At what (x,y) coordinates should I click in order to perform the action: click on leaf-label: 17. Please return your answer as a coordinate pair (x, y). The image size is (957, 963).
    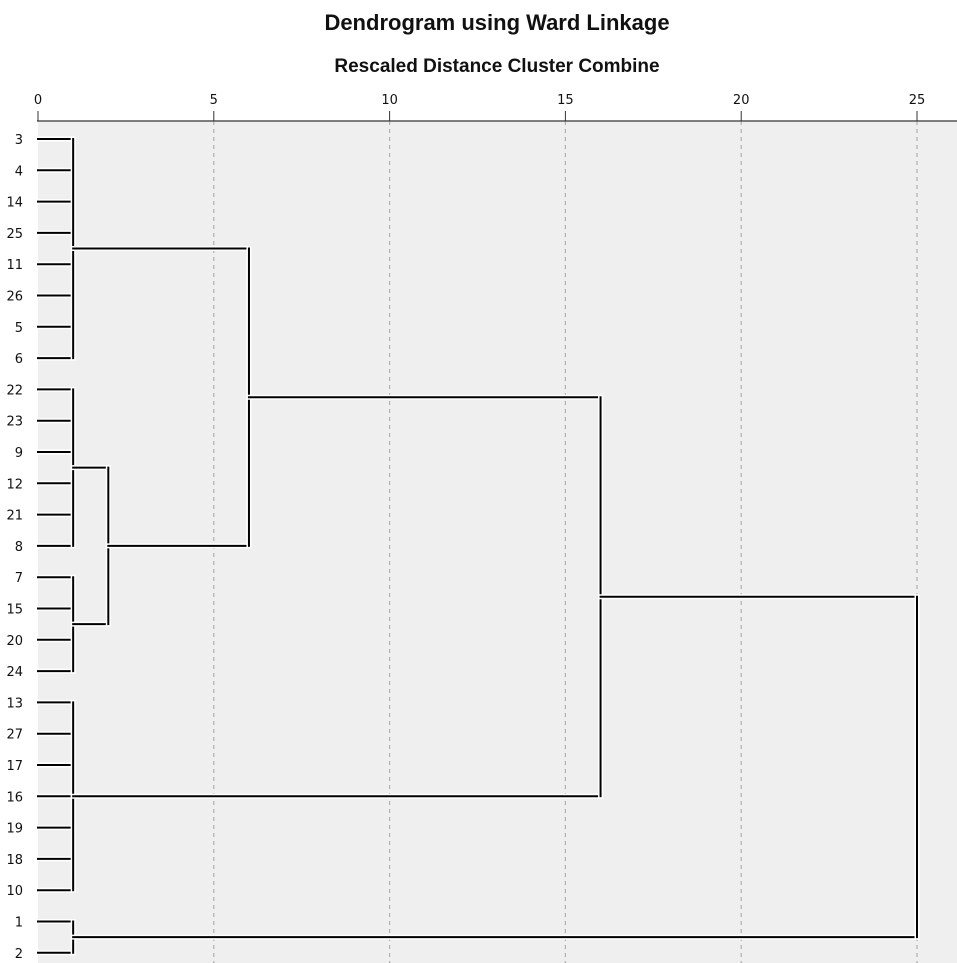
    Looking at the image, I should click on (14, 766).